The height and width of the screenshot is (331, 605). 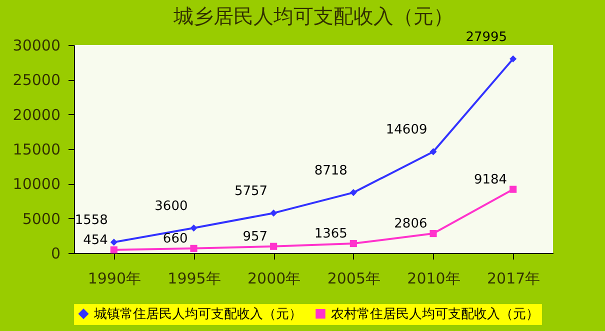 I want to click on data-label: 27995, so click(x=487, y=37).